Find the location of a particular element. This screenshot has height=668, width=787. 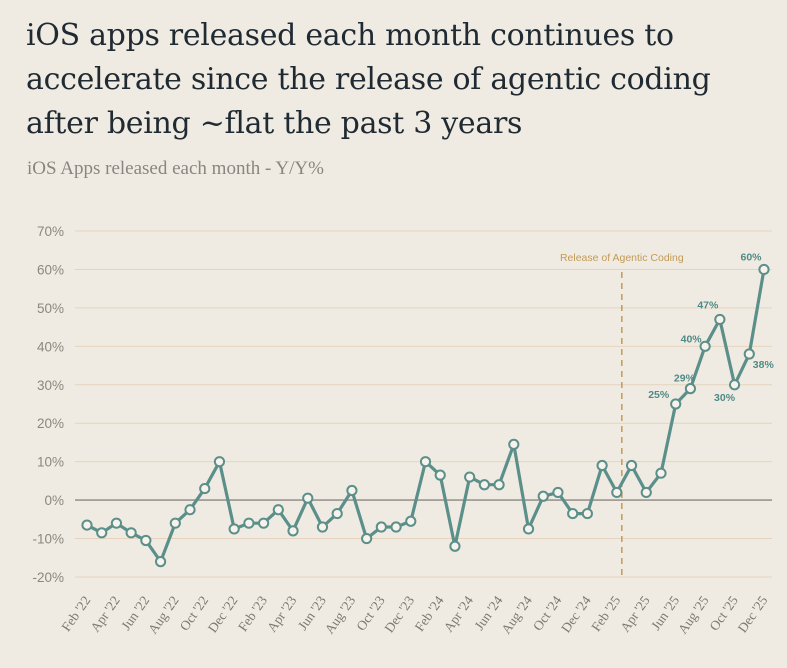

x-tick-label: Dec '25 is located at coordinates (753, 614).